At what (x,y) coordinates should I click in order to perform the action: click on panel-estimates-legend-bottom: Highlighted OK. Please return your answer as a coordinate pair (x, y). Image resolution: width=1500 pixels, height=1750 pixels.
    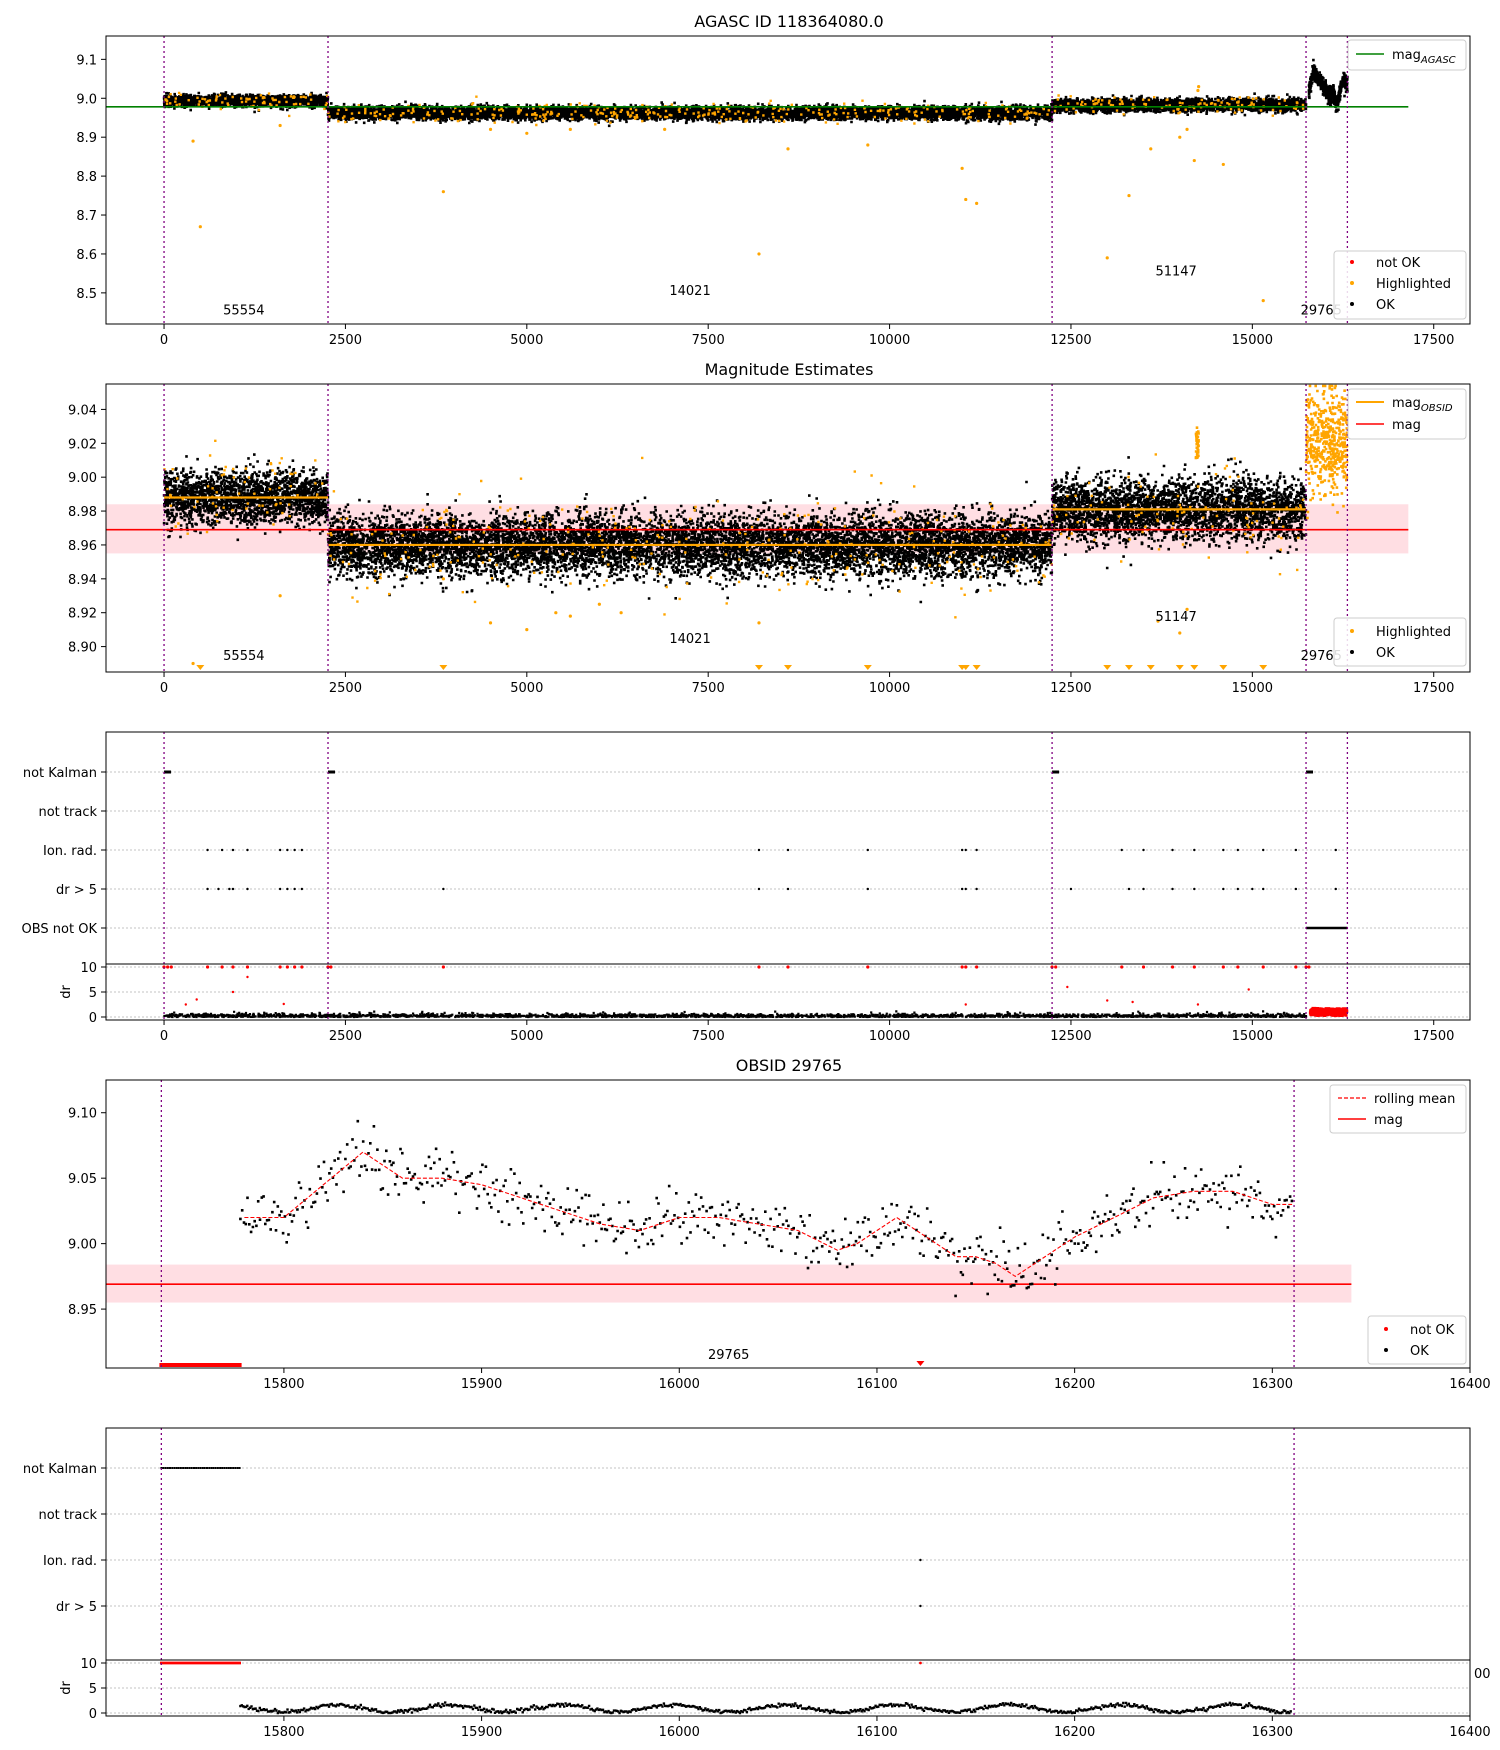
    Looking at the image, I should click on (1400, 642).